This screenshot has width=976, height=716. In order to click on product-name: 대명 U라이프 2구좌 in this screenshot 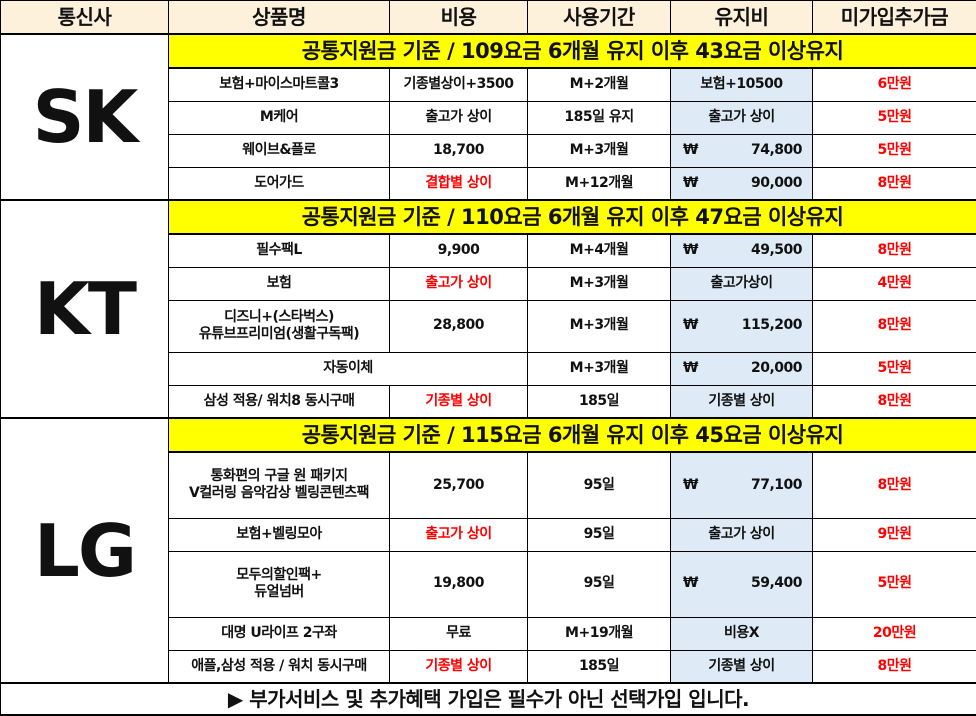, I will do `click(279, 633)`.